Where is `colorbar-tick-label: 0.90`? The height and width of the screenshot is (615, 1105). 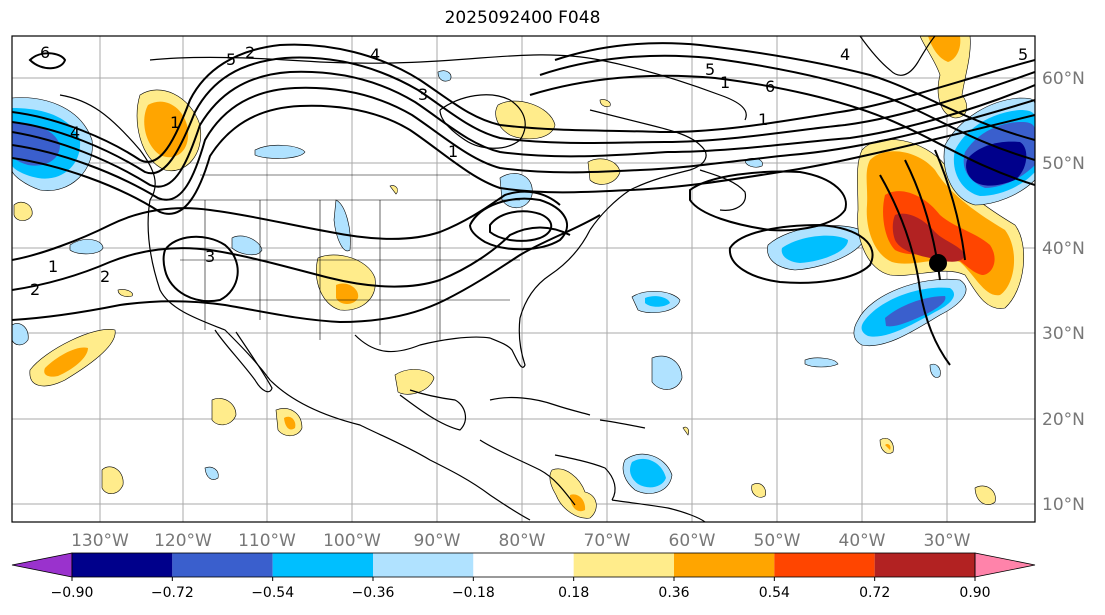
colorbar-tick-label: 0.90 is located at coordinates (974, 593).